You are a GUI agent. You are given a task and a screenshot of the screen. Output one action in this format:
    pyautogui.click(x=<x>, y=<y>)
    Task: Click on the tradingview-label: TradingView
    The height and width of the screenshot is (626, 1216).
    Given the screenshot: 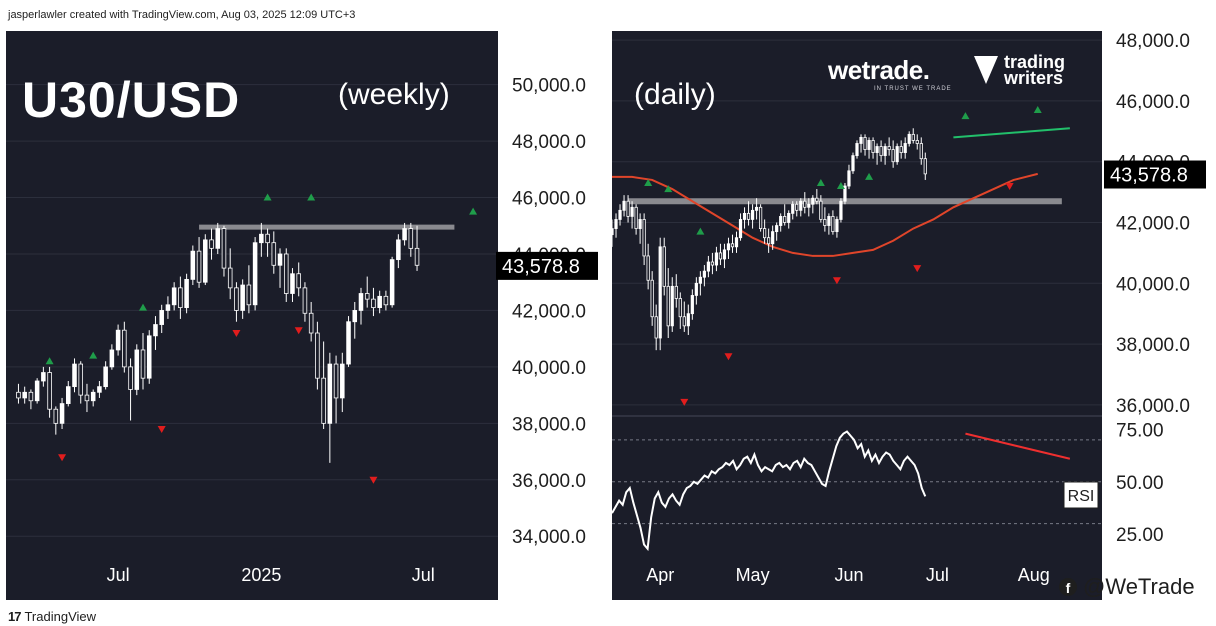 What is the action you would take?
    pyautogui.click(x=60, y=616)
    